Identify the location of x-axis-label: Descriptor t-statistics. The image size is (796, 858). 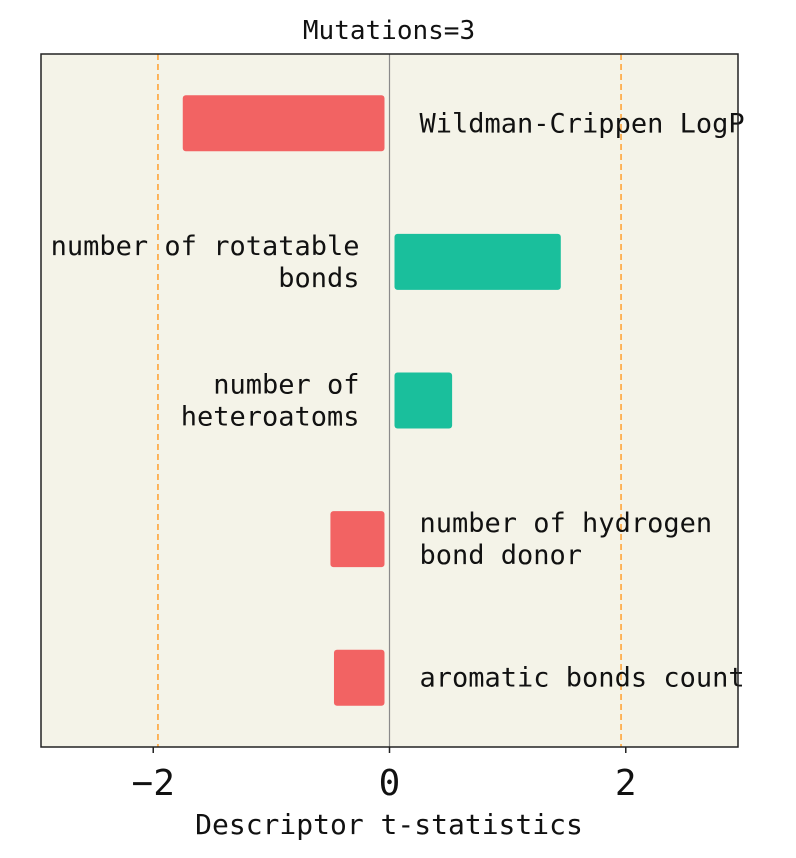
(389, 824).